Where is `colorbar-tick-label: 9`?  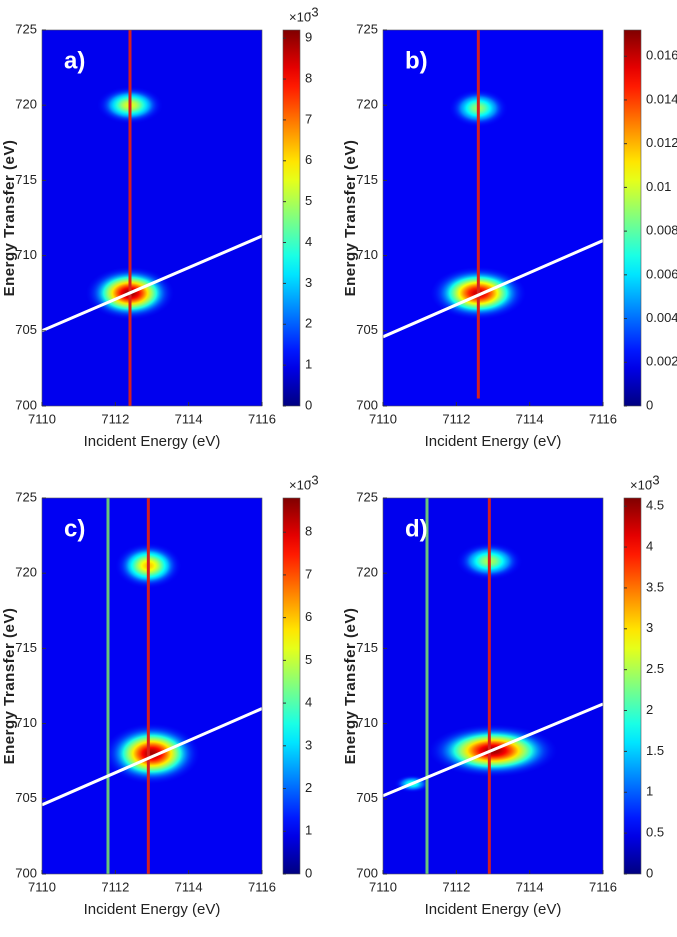
colorbar-tick-label: 9 is located at coordinates (308, 37).